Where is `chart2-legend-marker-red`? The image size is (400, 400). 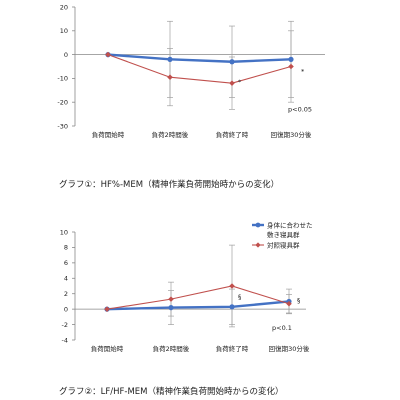 chart2-legend-marker-red is located at coordinates (258, 245).